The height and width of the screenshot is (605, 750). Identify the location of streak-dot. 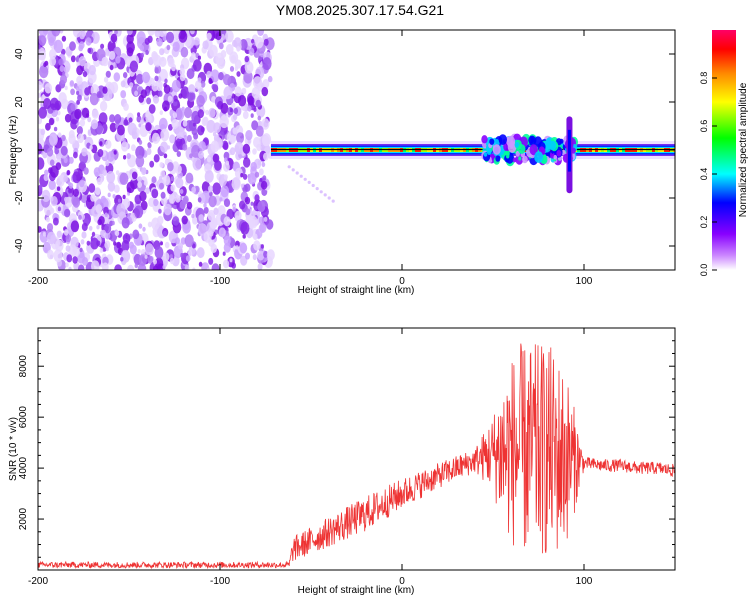
(329, 198).